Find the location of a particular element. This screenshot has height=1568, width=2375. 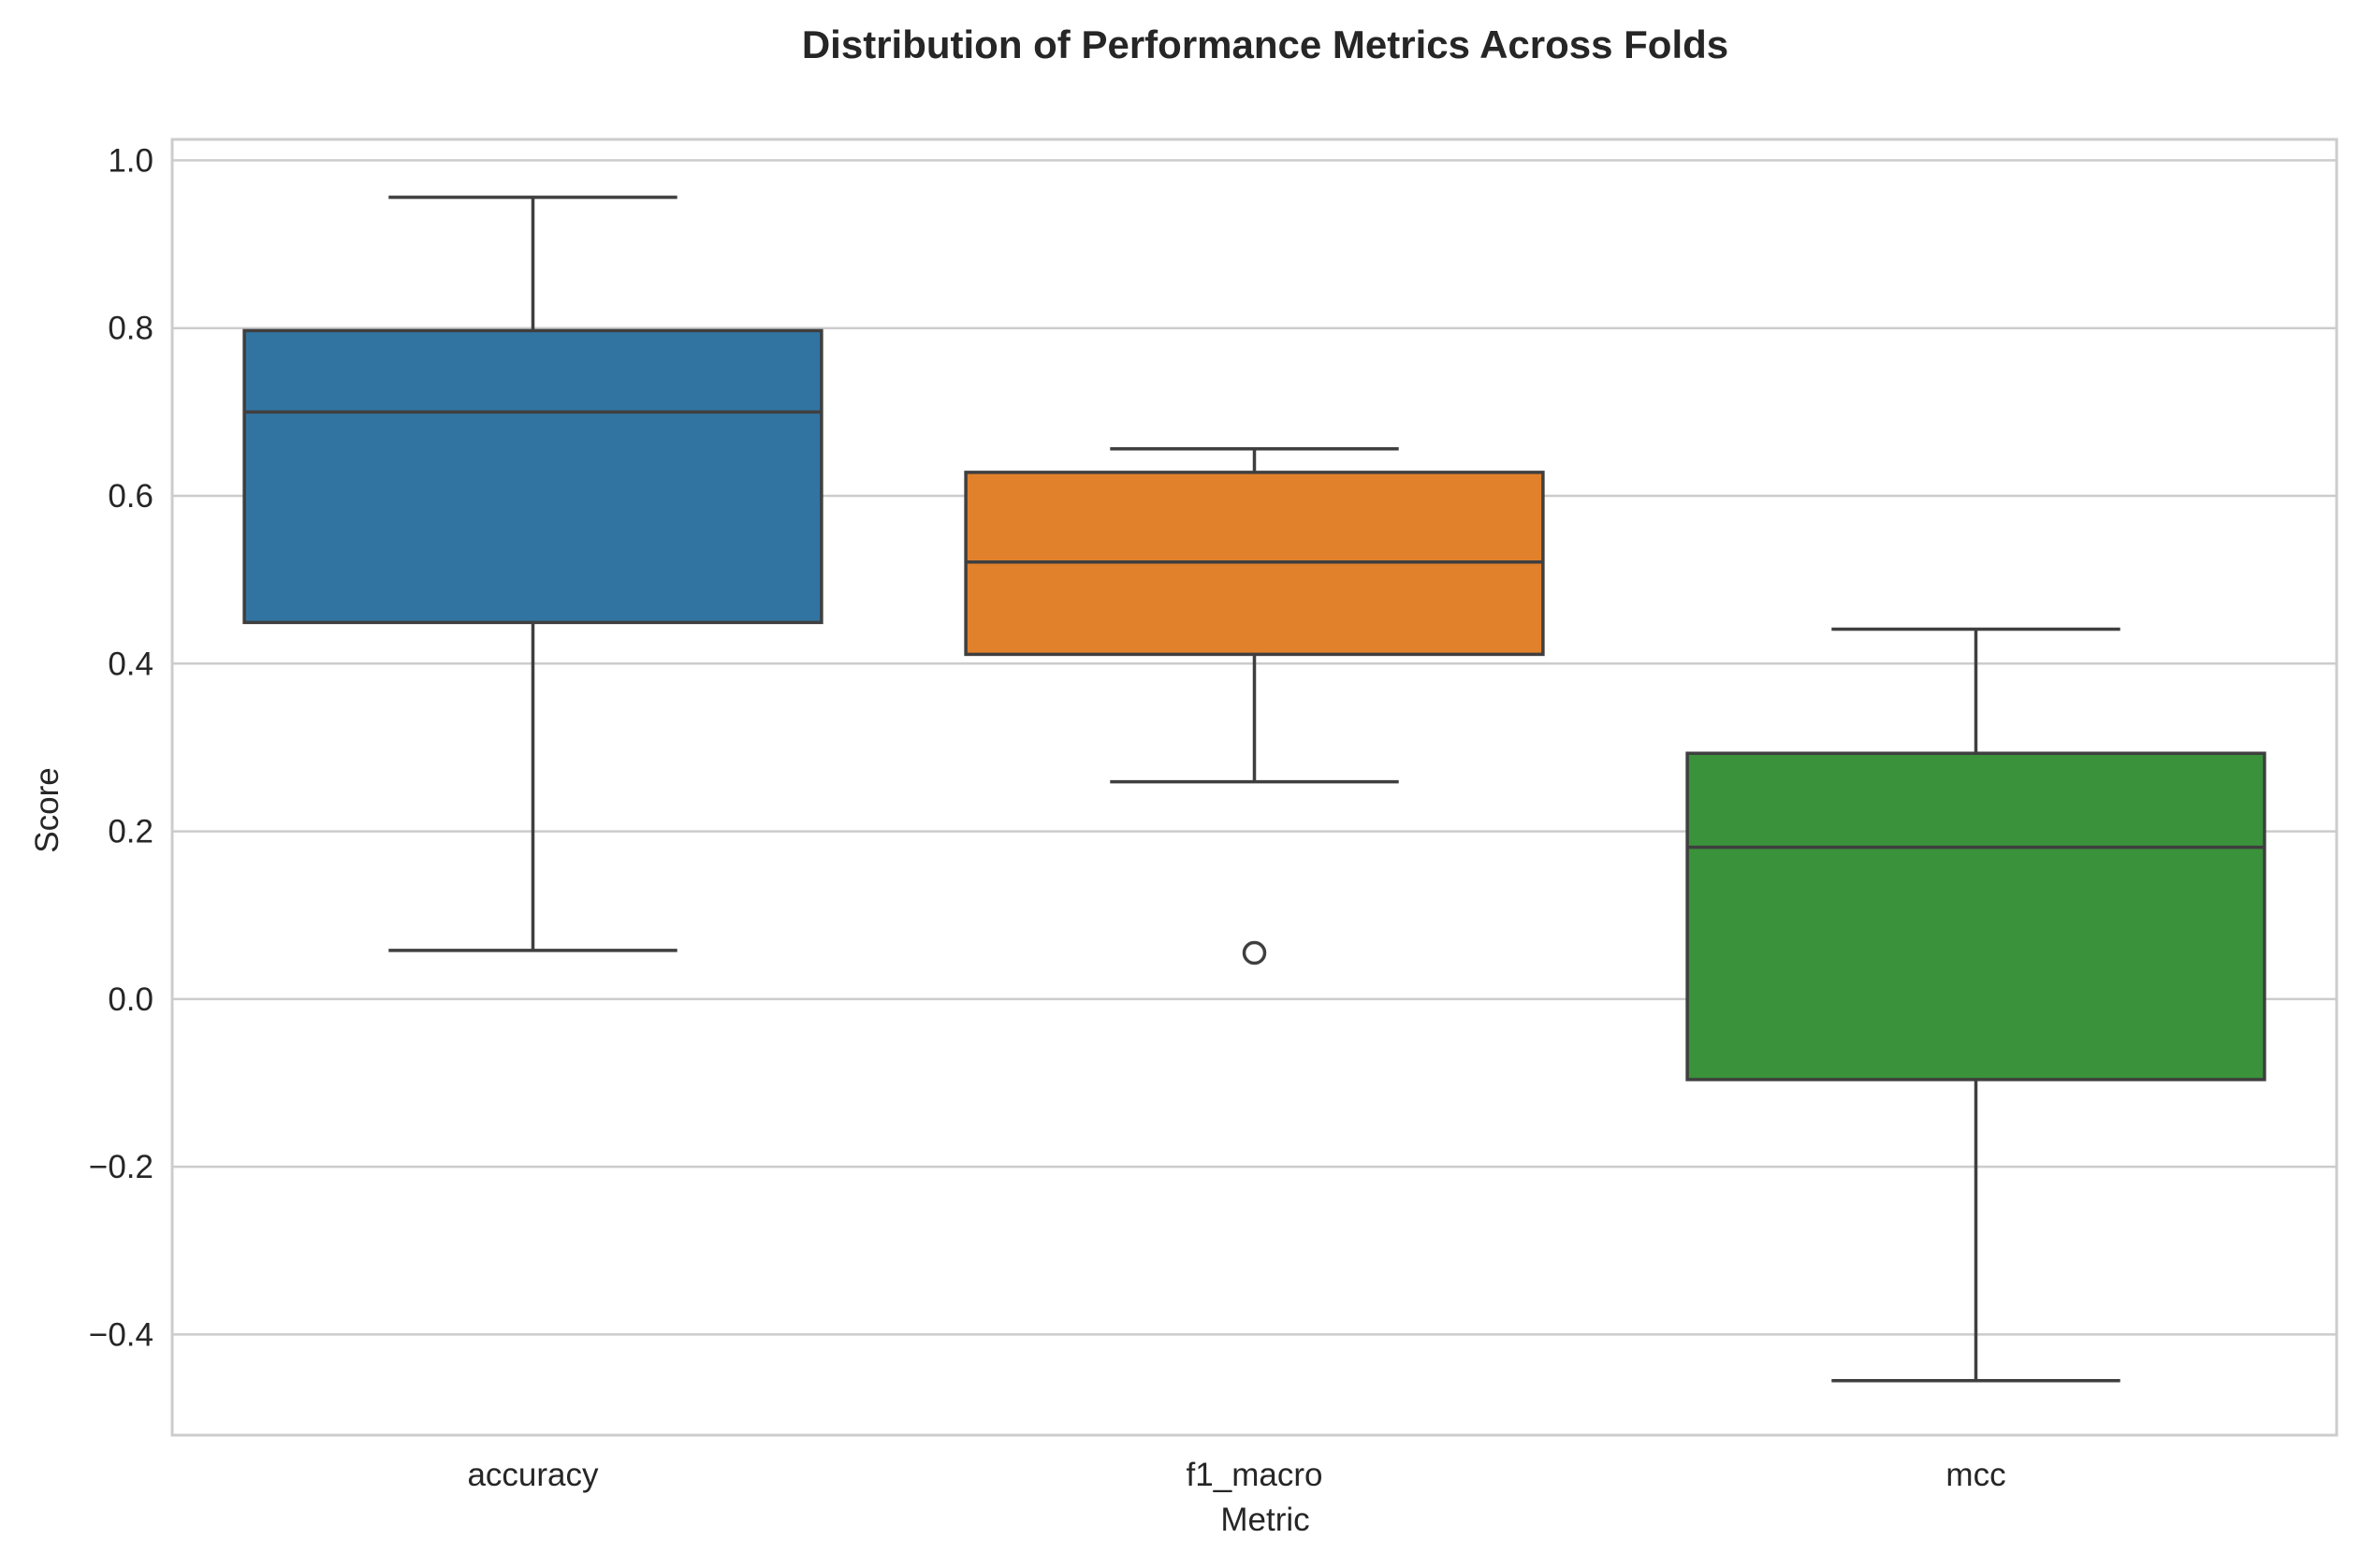

x-axis-label: Metric is located at coordinates (1264, 1520).